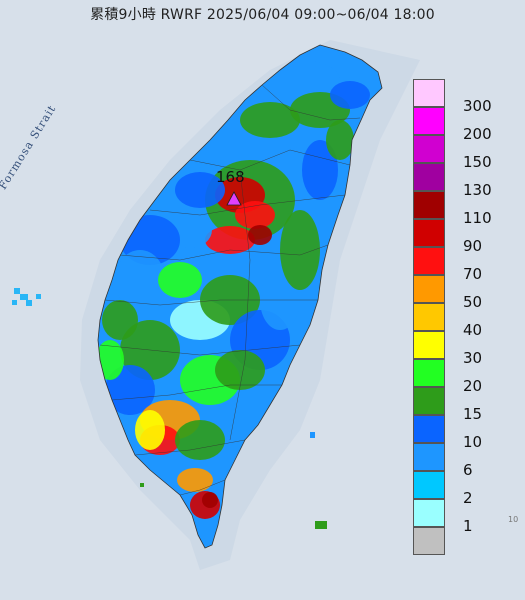 The width and height of the screenshot is (525, 600). What do you see at coordinates (473, 414) in the screenshot?
I see `legend-label: 15` at bounding box center [473, 414].